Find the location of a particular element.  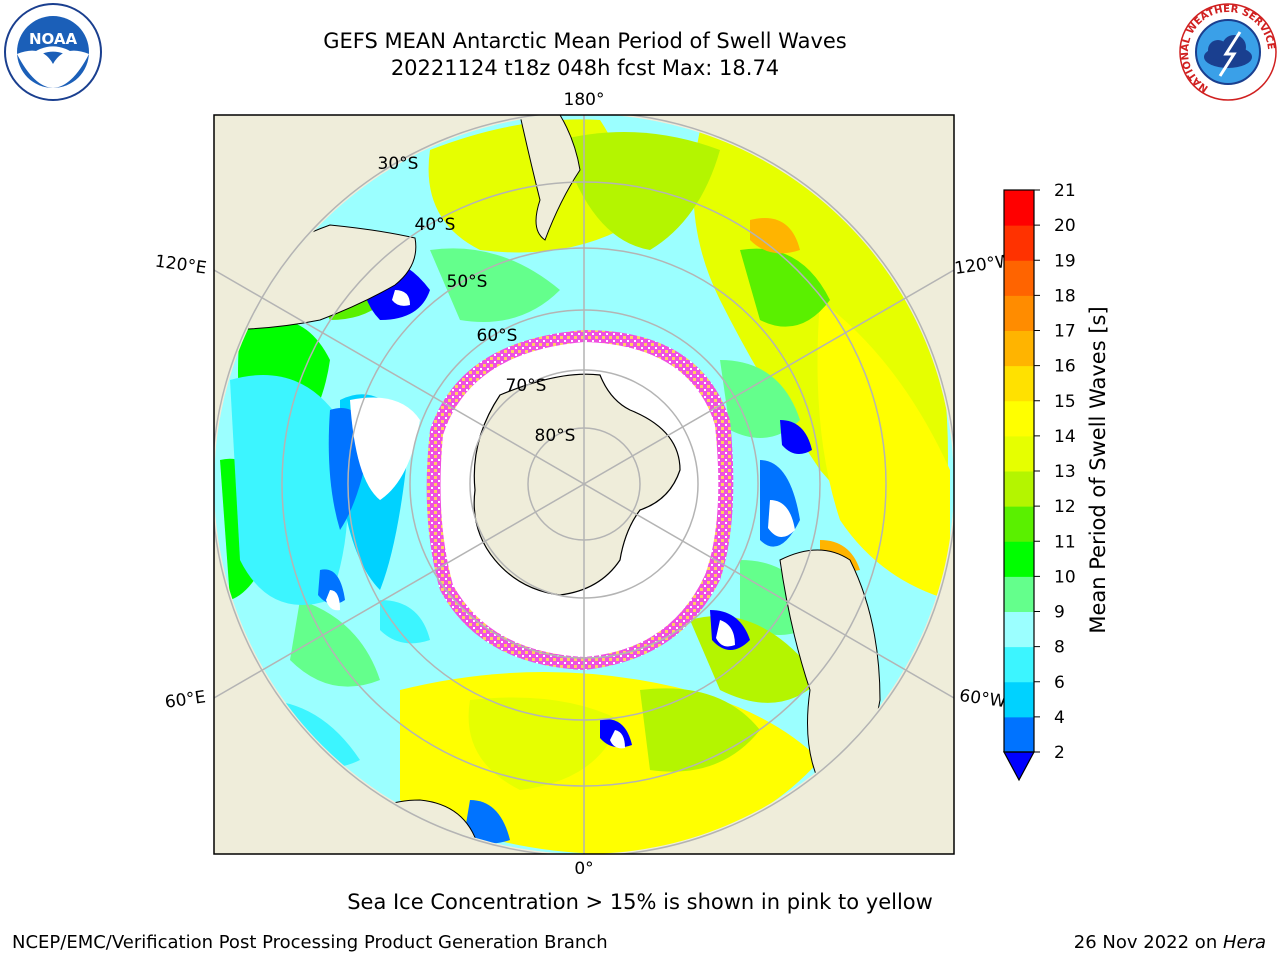

colorbar-tick-label-14: 14 is located at coordinates (1065, 437).